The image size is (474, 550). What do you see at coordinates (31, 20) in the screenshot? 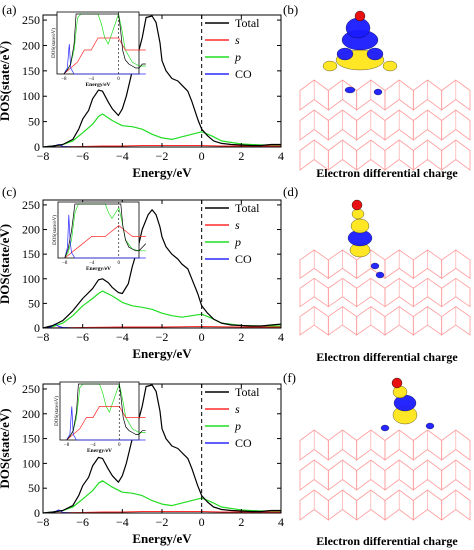
I see `y-tick-label: 250` at bounding box center [31, 20].